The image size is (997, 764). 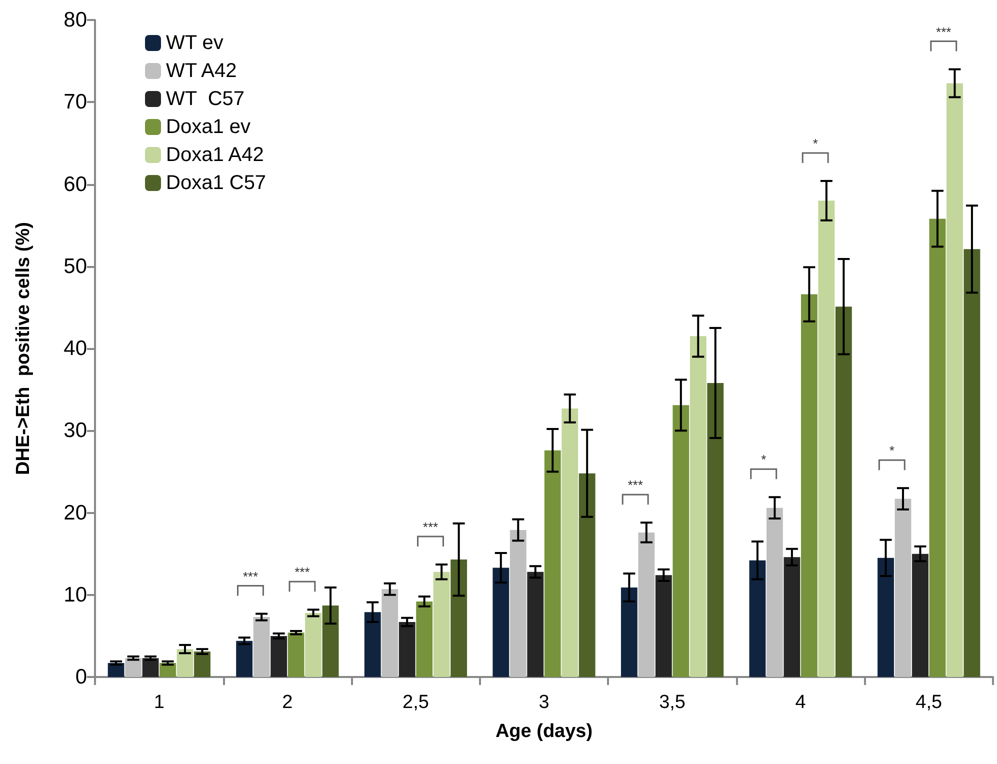 I want to click on x-tick-label: 2,5, so click(x=415, y=702).